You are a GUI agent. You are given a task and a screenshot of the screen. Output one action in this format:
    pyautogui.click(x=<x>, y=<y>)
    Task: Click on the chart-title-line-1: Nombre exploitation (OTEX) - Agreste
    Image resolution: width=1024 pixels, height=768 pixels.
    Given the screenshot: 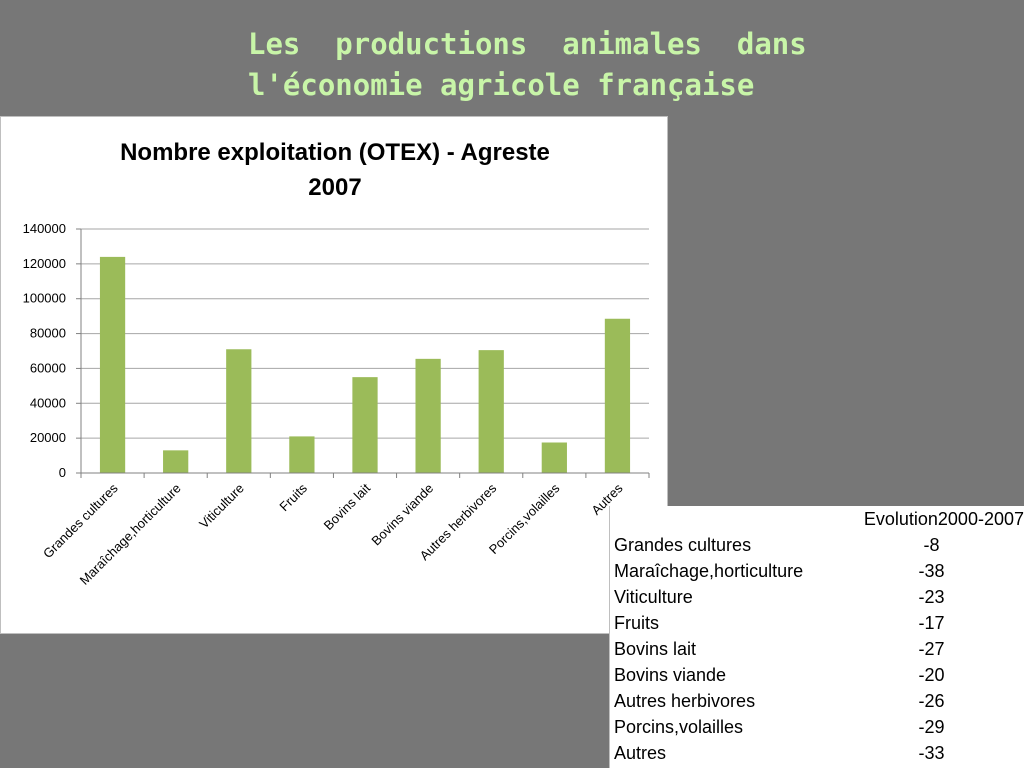 What is the action you would take?
    pyautogui.click(x=335, y=152)
    